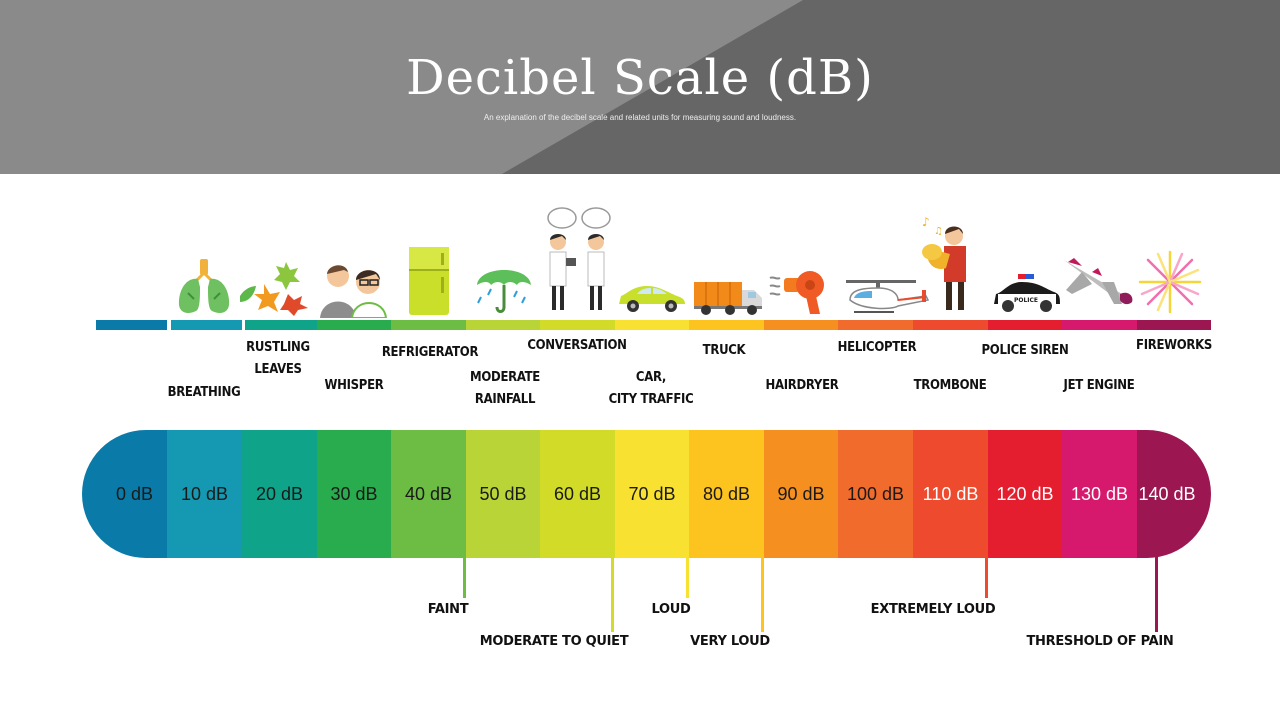  What do you see at coordinates (355, 290) in the screenshot?
I see `whisper-icon` at bounding box center [355, 290].